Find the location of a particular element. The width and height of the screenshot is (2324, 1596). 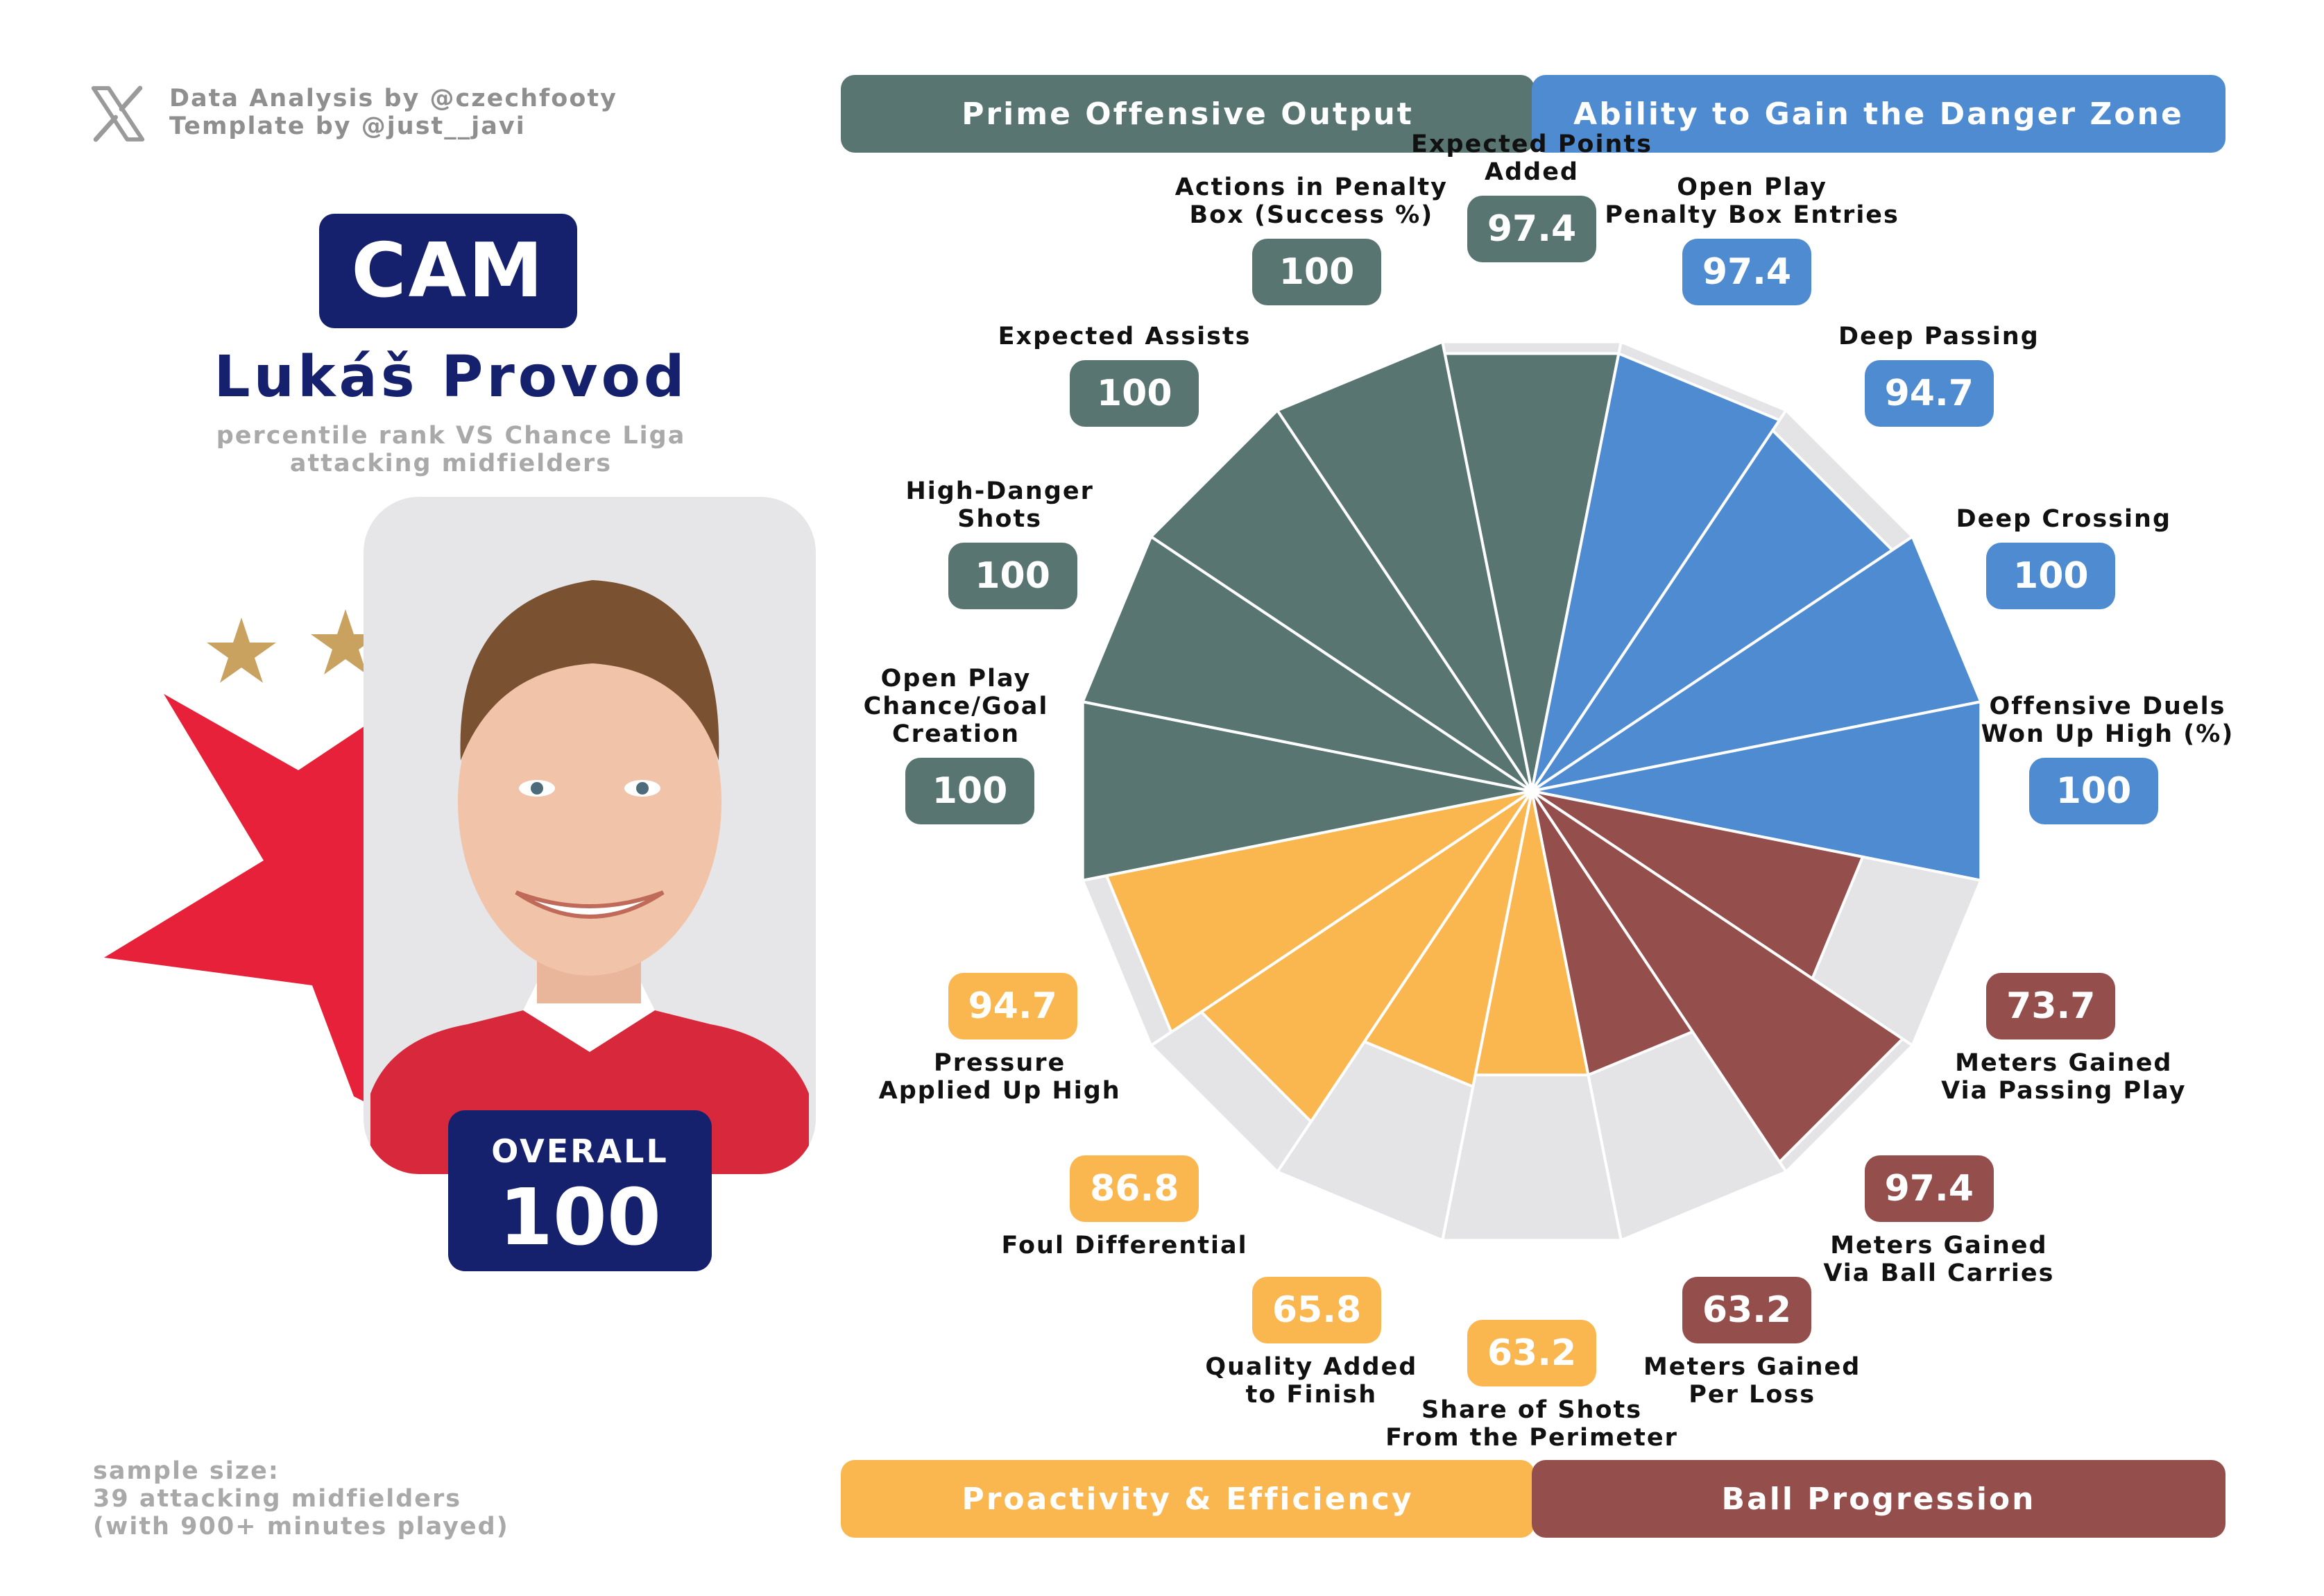

credit-template: Template by @just__javi is located at coordinates (347, 126).